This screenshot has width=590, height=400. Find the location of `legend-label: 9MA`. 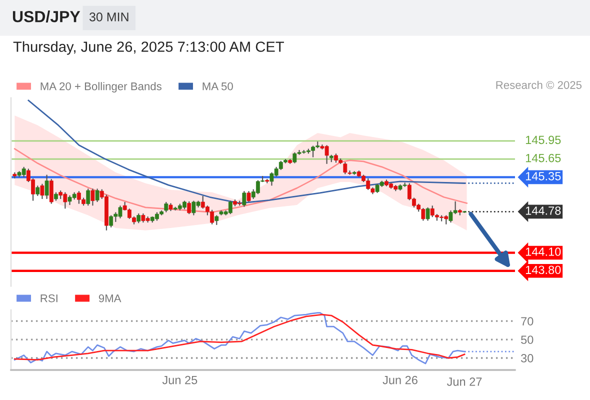

legend-label: 9MA is located at coordinates (110, 298).